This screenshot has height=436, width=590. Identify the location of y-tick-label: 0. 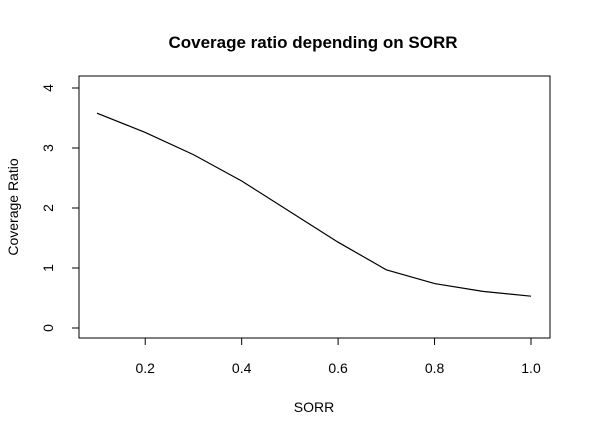
(48, 328).